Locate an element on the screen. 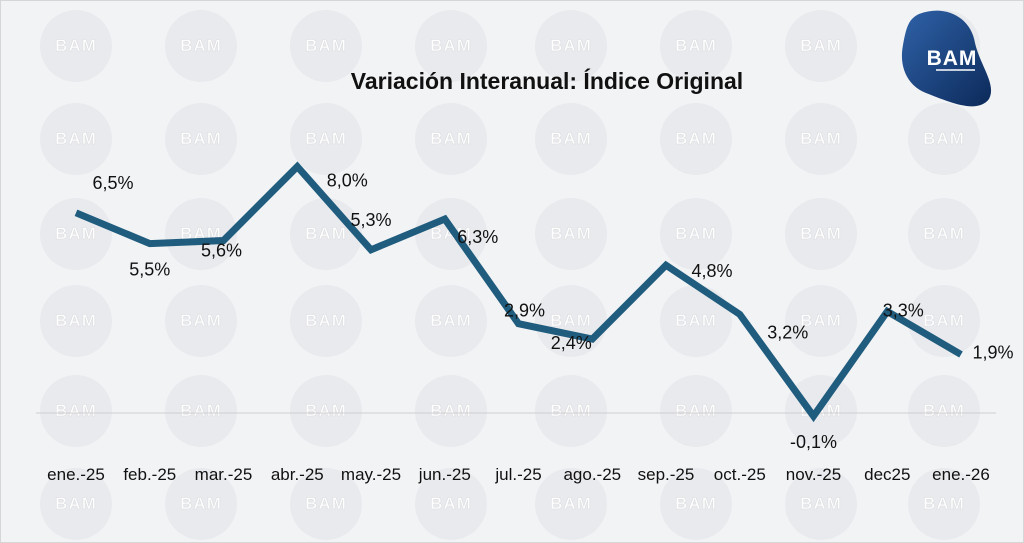 Image resolution: width=1024 pixels, height=543 pixels. x-tick-label: ene.-25 is located at coordinates (76, 474).